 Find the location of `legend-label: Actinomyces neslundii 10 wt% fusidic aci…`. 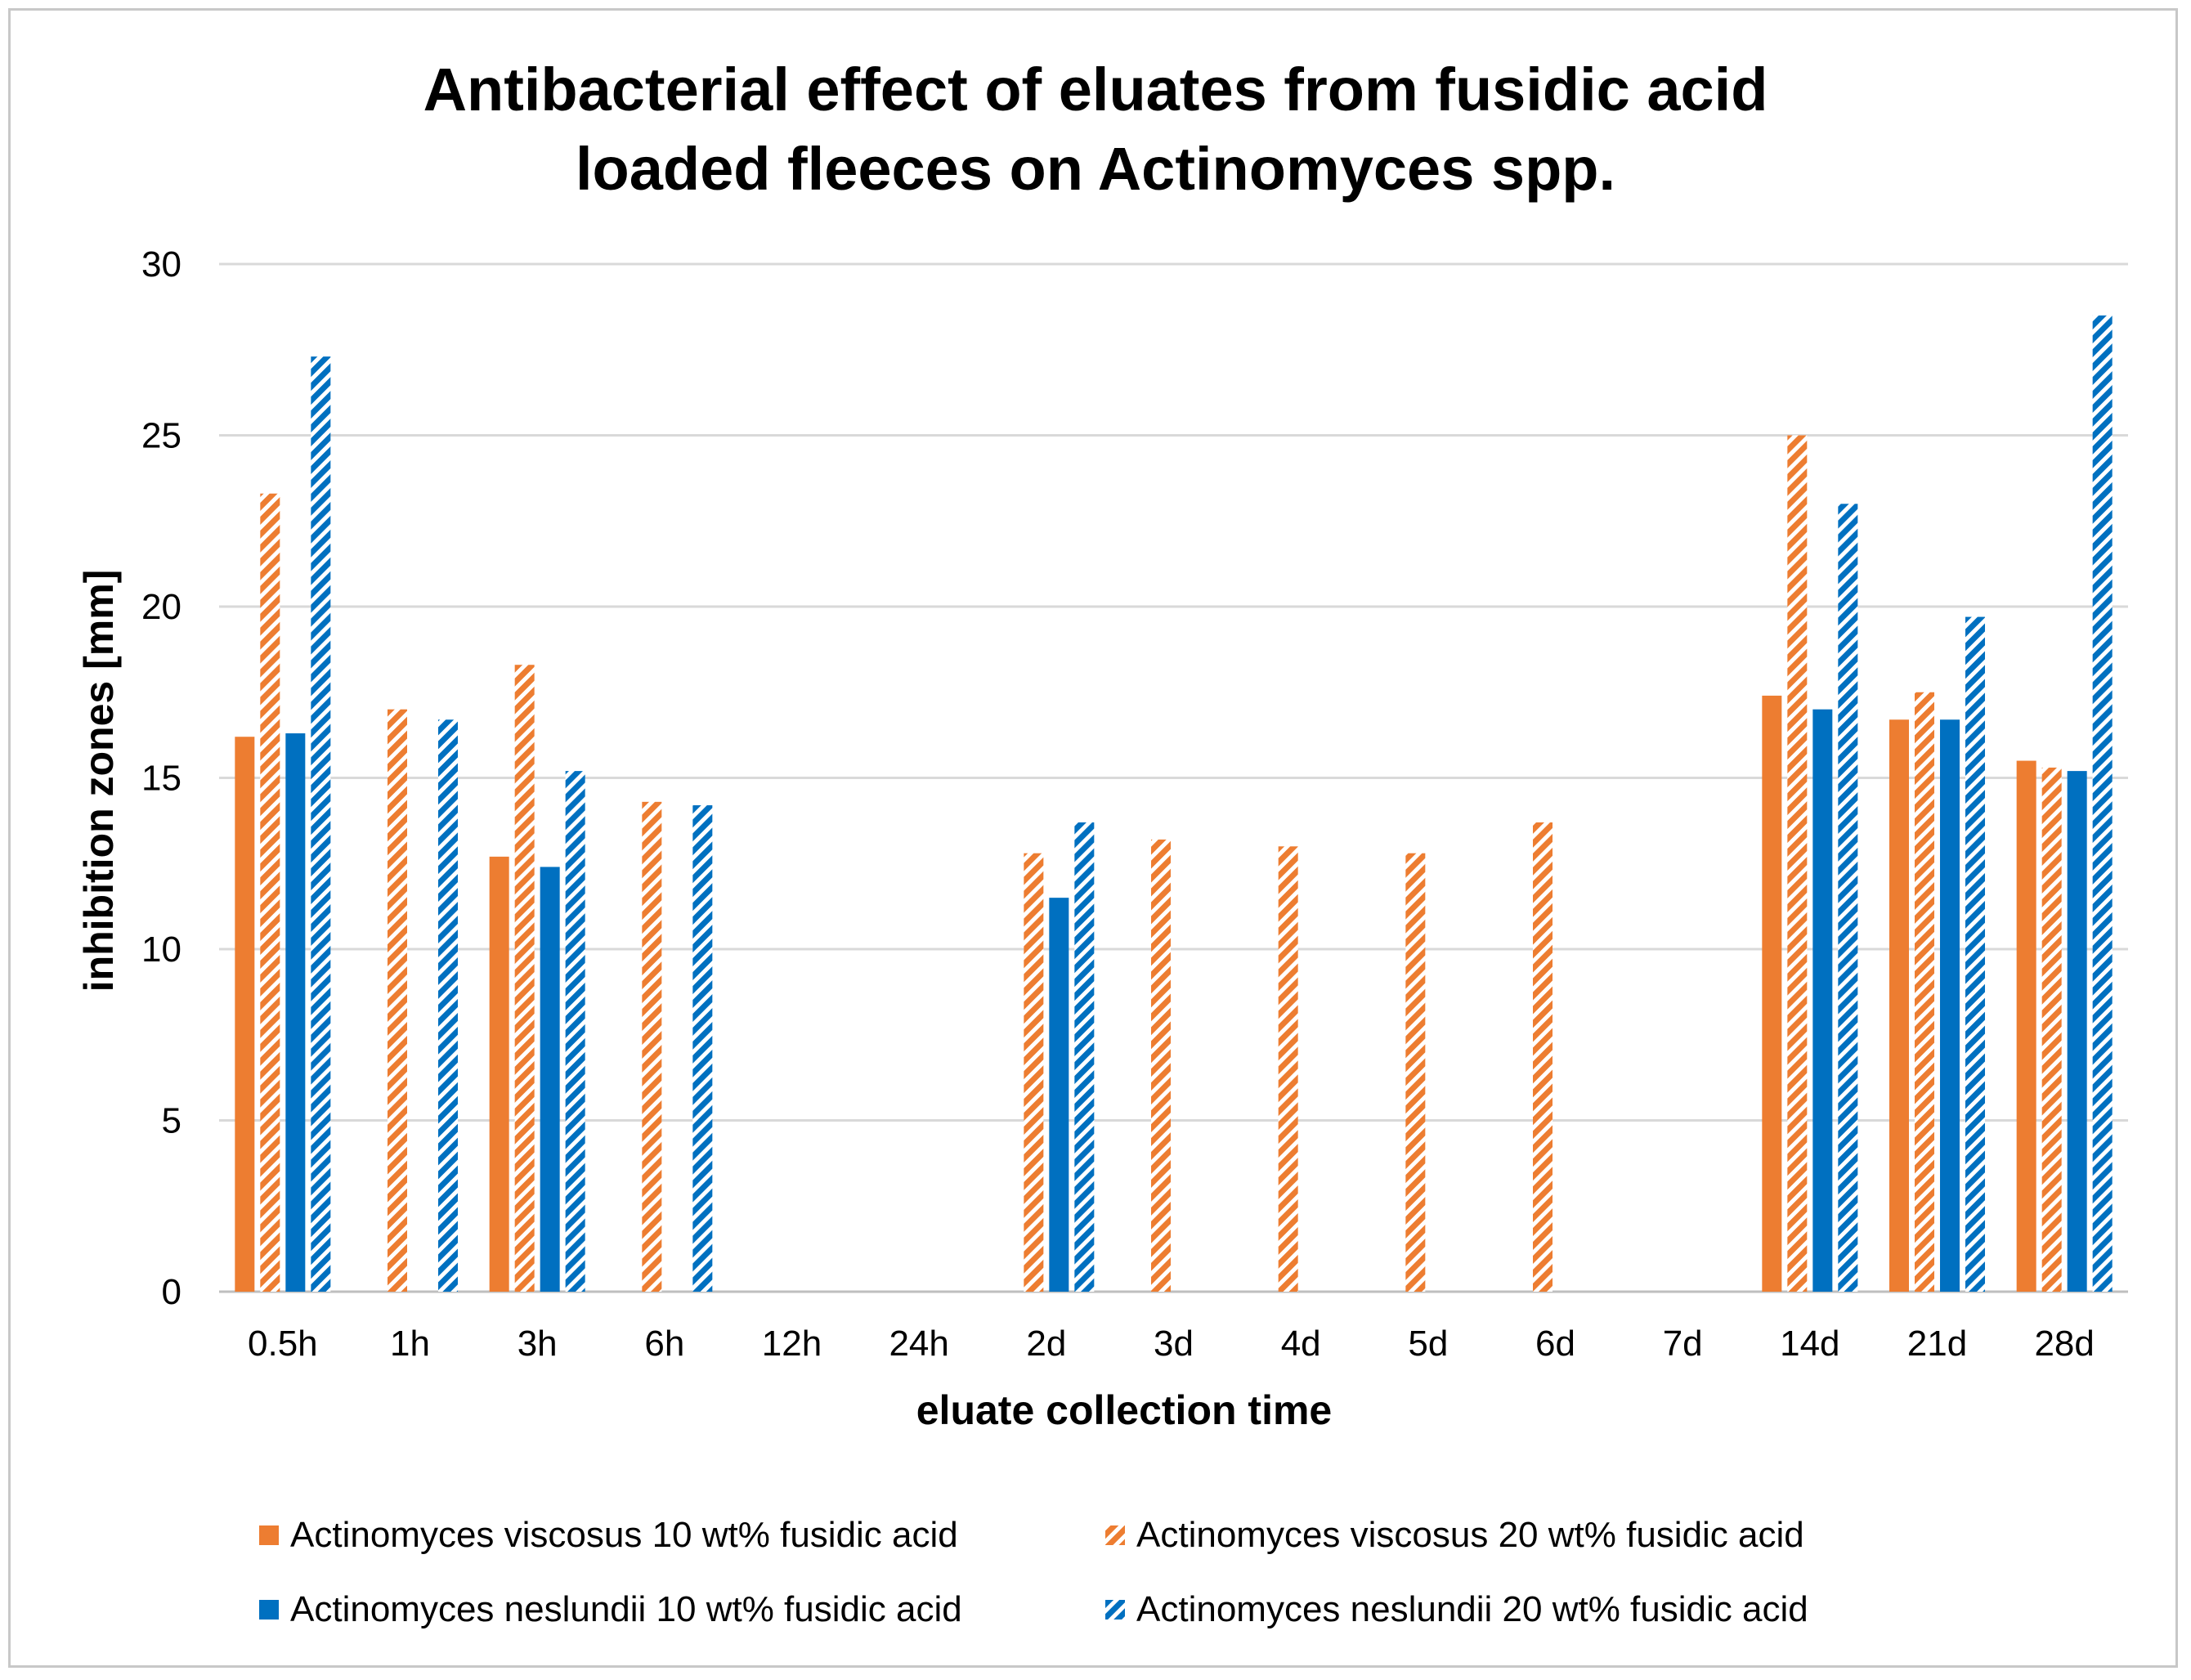

legend-label: Actinomyces neslundii 10 wt% fusidic aci… is located at coordinates (626, 1609).